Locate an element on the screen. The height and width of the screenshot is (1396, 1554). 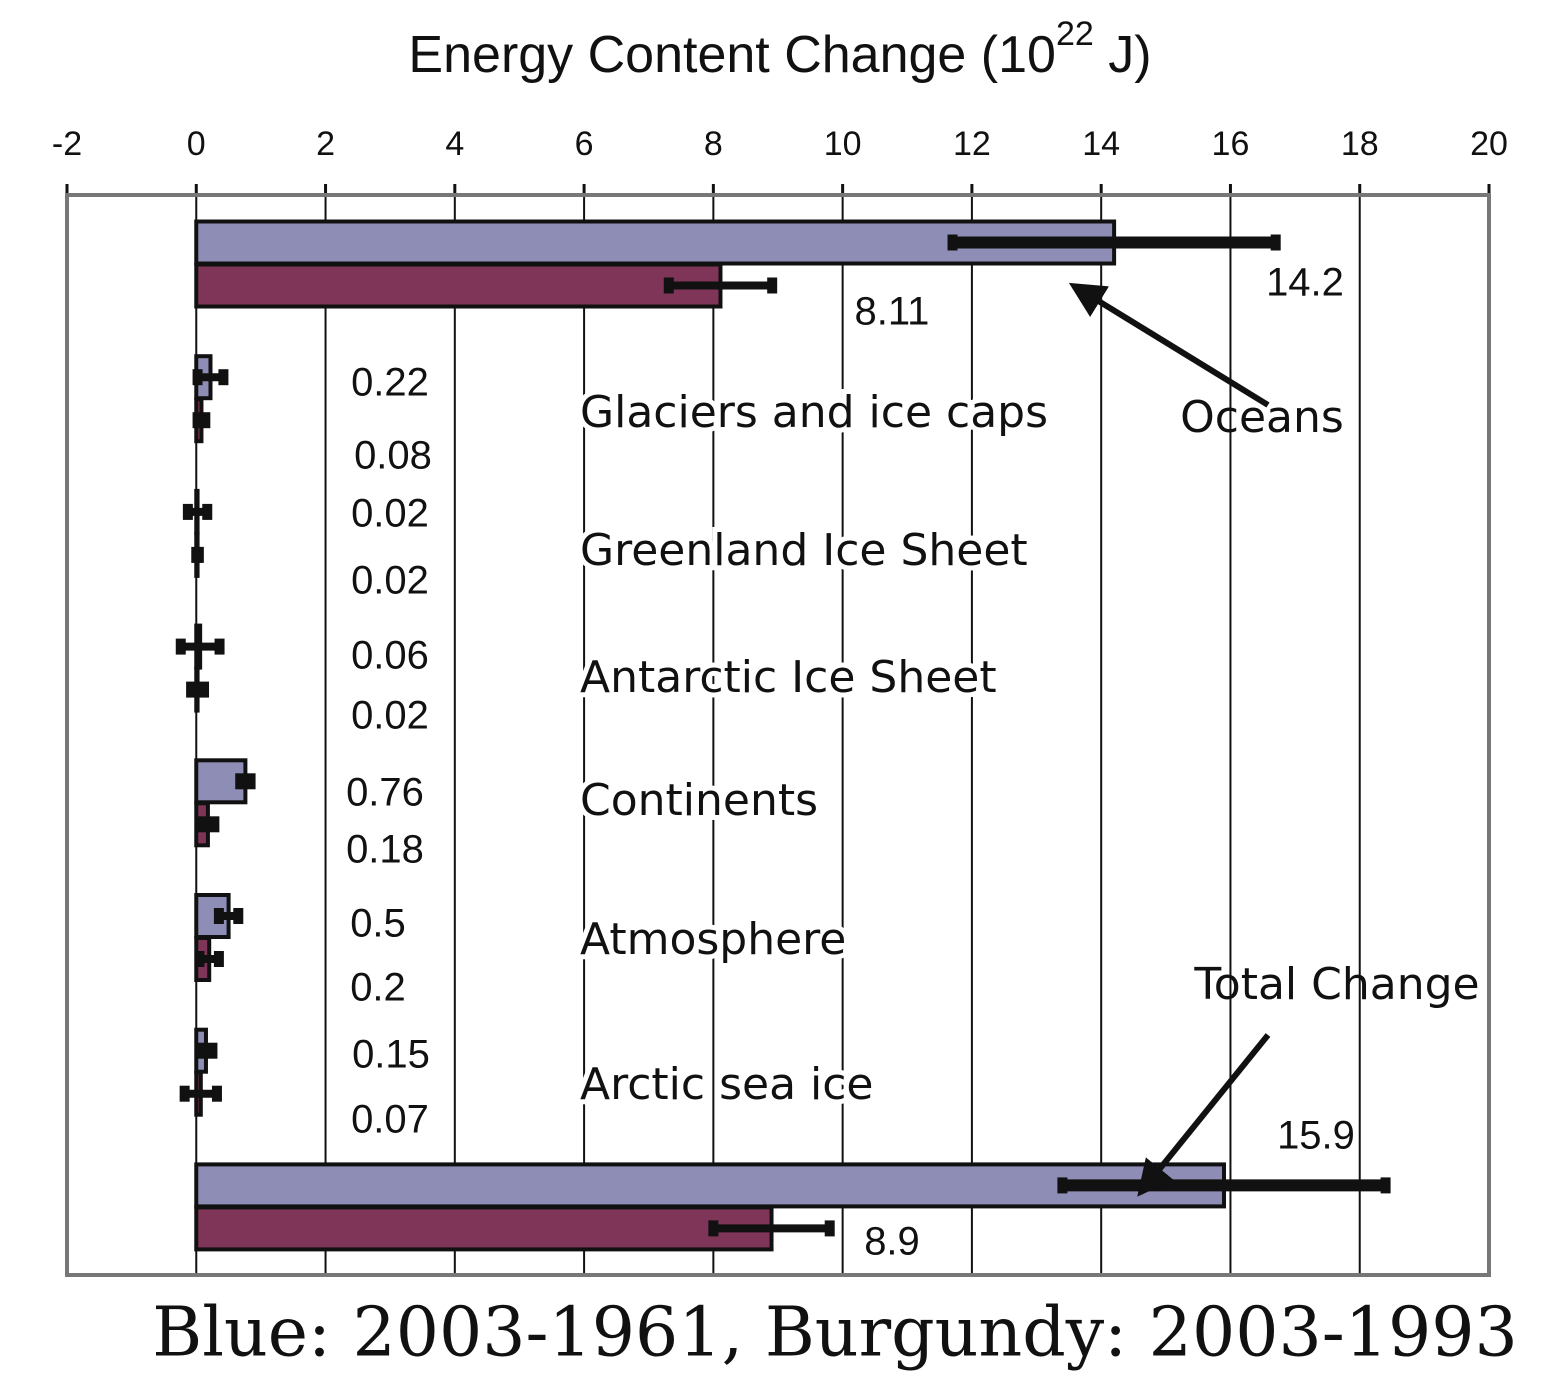
category-label: Arctic sea ice is located at coordinates (727, 1084).